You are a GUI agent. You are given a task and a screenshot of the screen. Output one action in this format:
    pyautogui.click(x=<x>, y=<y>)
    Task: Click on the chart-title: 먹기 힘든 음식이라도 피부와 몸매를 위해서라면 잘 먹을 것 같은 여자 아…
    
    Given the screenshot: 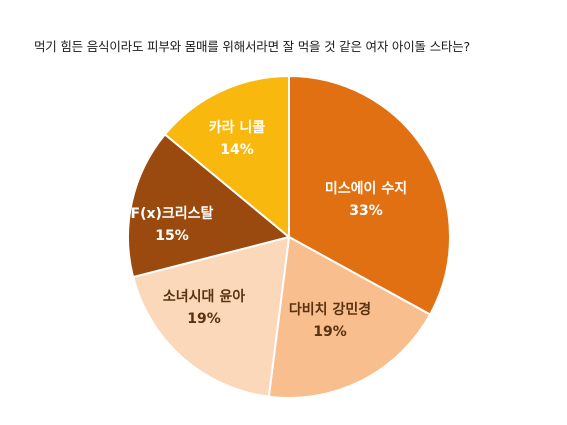 What is the action you would take?
    pyautogui.click(x=252, y=46)
    